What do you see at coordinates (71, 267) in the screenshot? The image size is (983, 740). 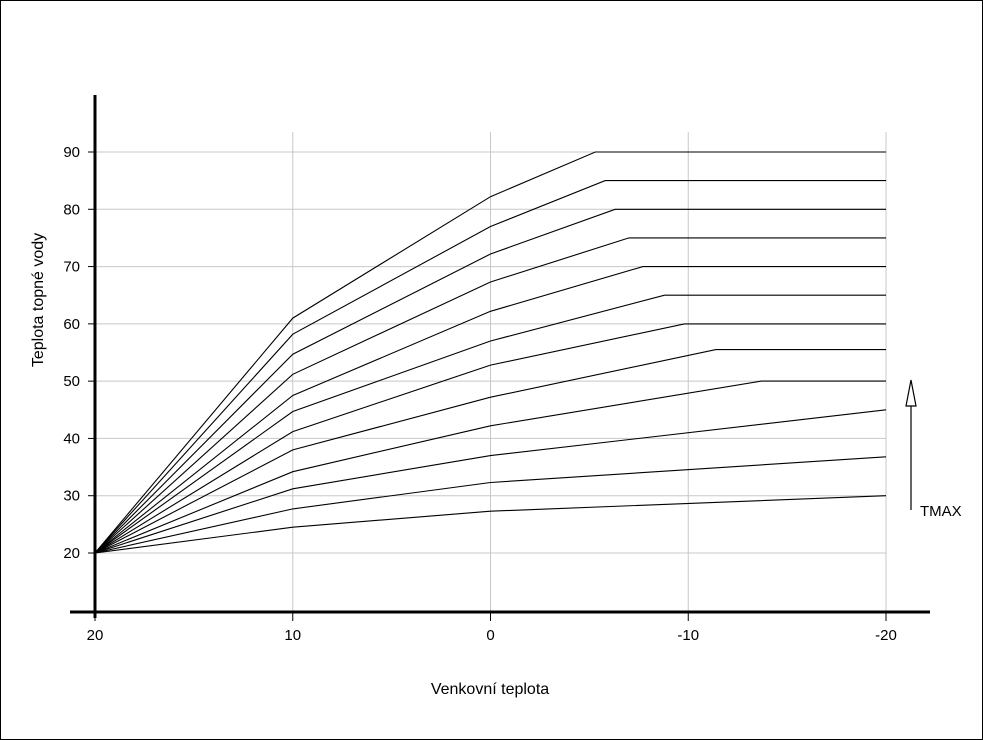 I see `y-tick-label: 70` at bounding box center [71, 267].